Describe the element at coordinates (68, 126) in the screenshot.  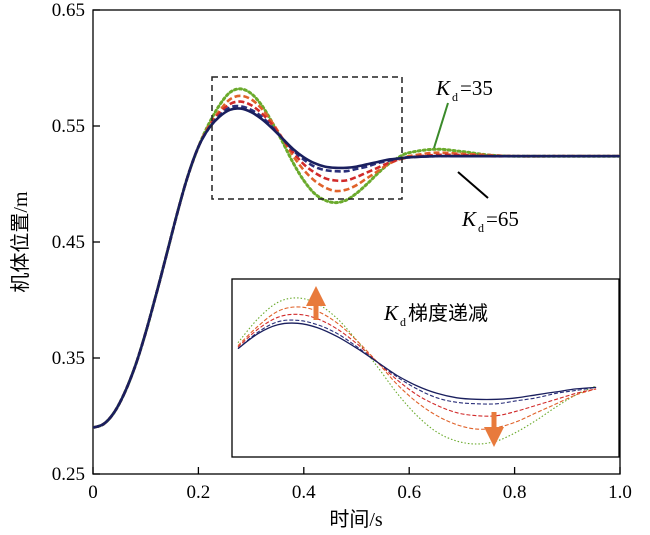
I see `y-tick-label: 0.55` at that location.